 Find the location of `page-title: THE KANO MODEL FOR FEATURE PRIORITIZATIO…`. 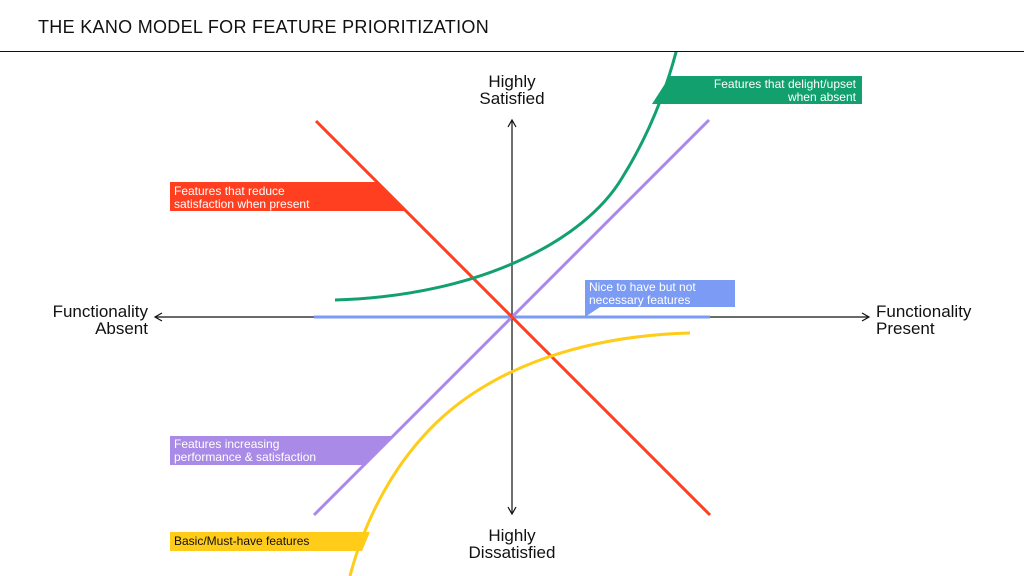

page-title: THE KANO MODEL FOR FEATURE PRIORITIZATIO… is located at coordinates (263, 27).